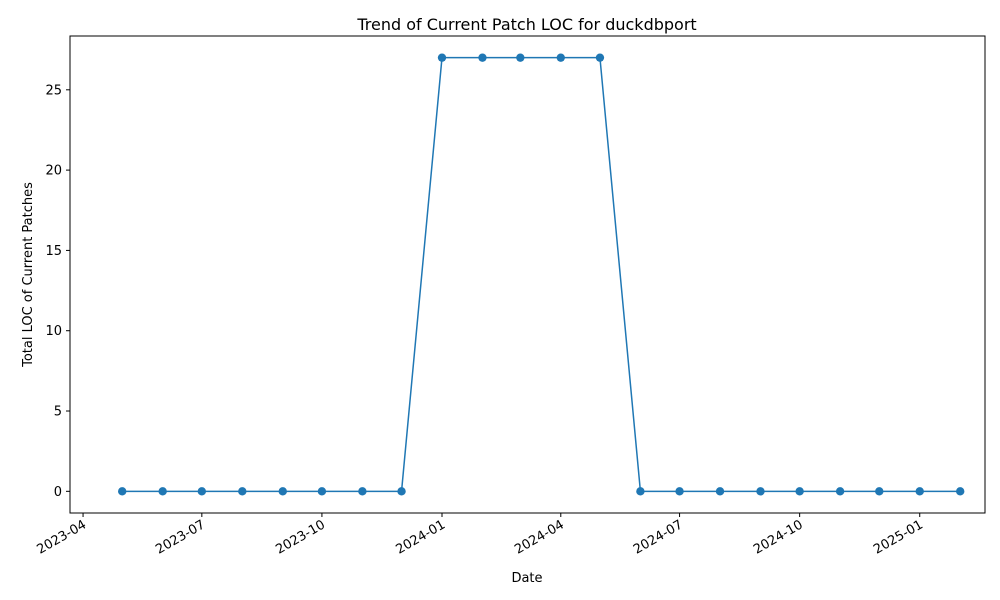 The image size is (1000, 600). Describe the element at coordinates (58, 492) in the screenshot. I see `y-tick-label: 0` at that location.